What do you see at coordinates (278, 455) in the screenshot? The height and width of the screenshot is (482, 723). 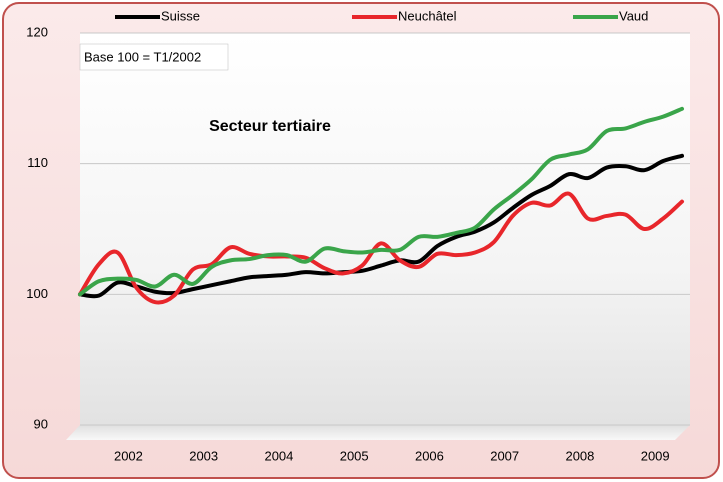 I see `x-tick-label: 2004` at bounding box center [278, 455].